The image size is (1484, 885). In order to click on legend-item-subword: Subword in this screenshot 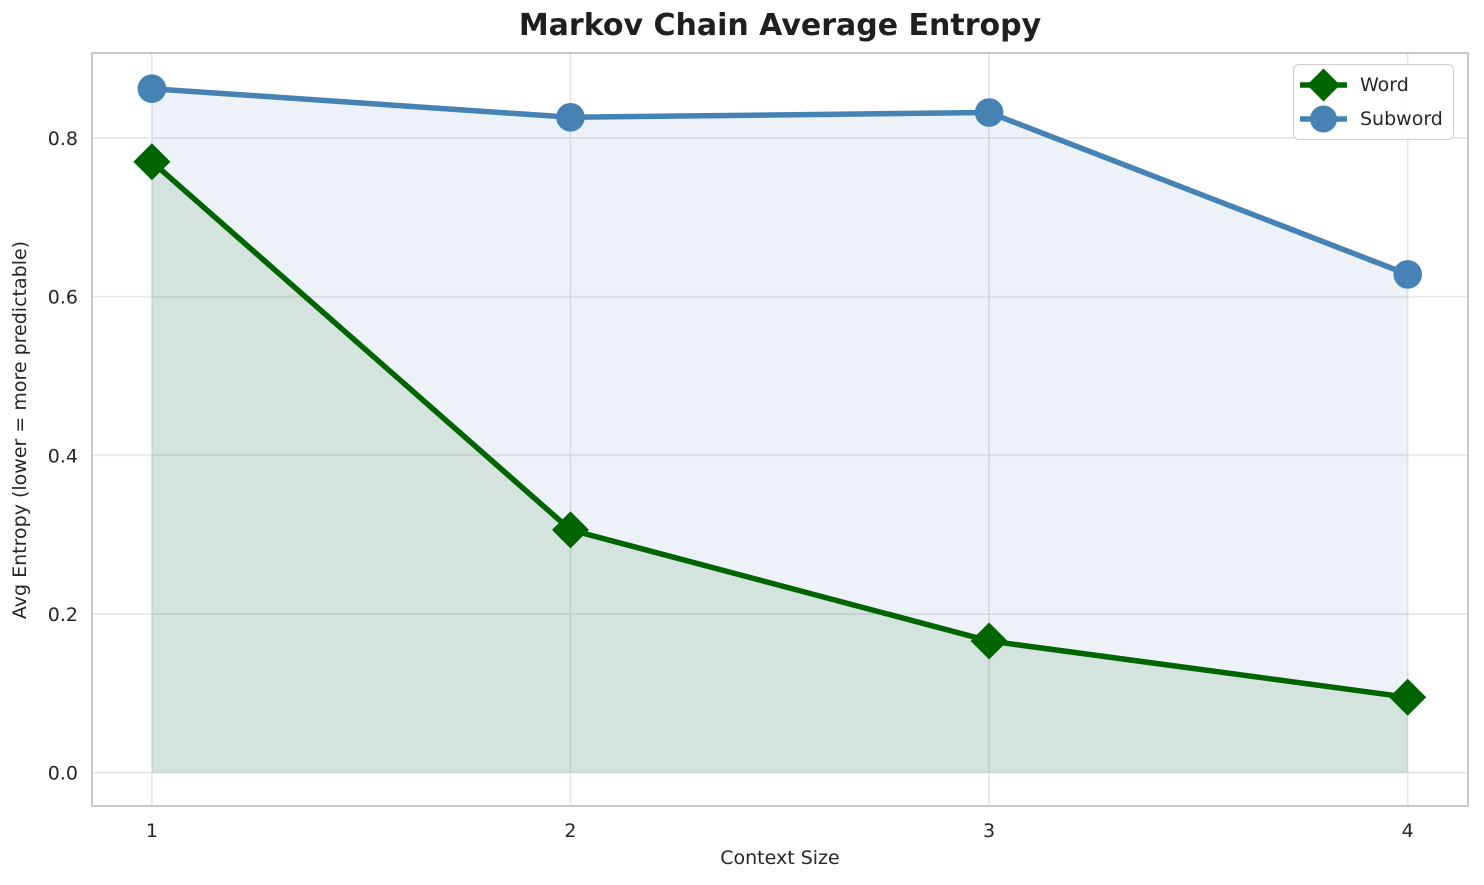, I will do `click(1371, 119)`.